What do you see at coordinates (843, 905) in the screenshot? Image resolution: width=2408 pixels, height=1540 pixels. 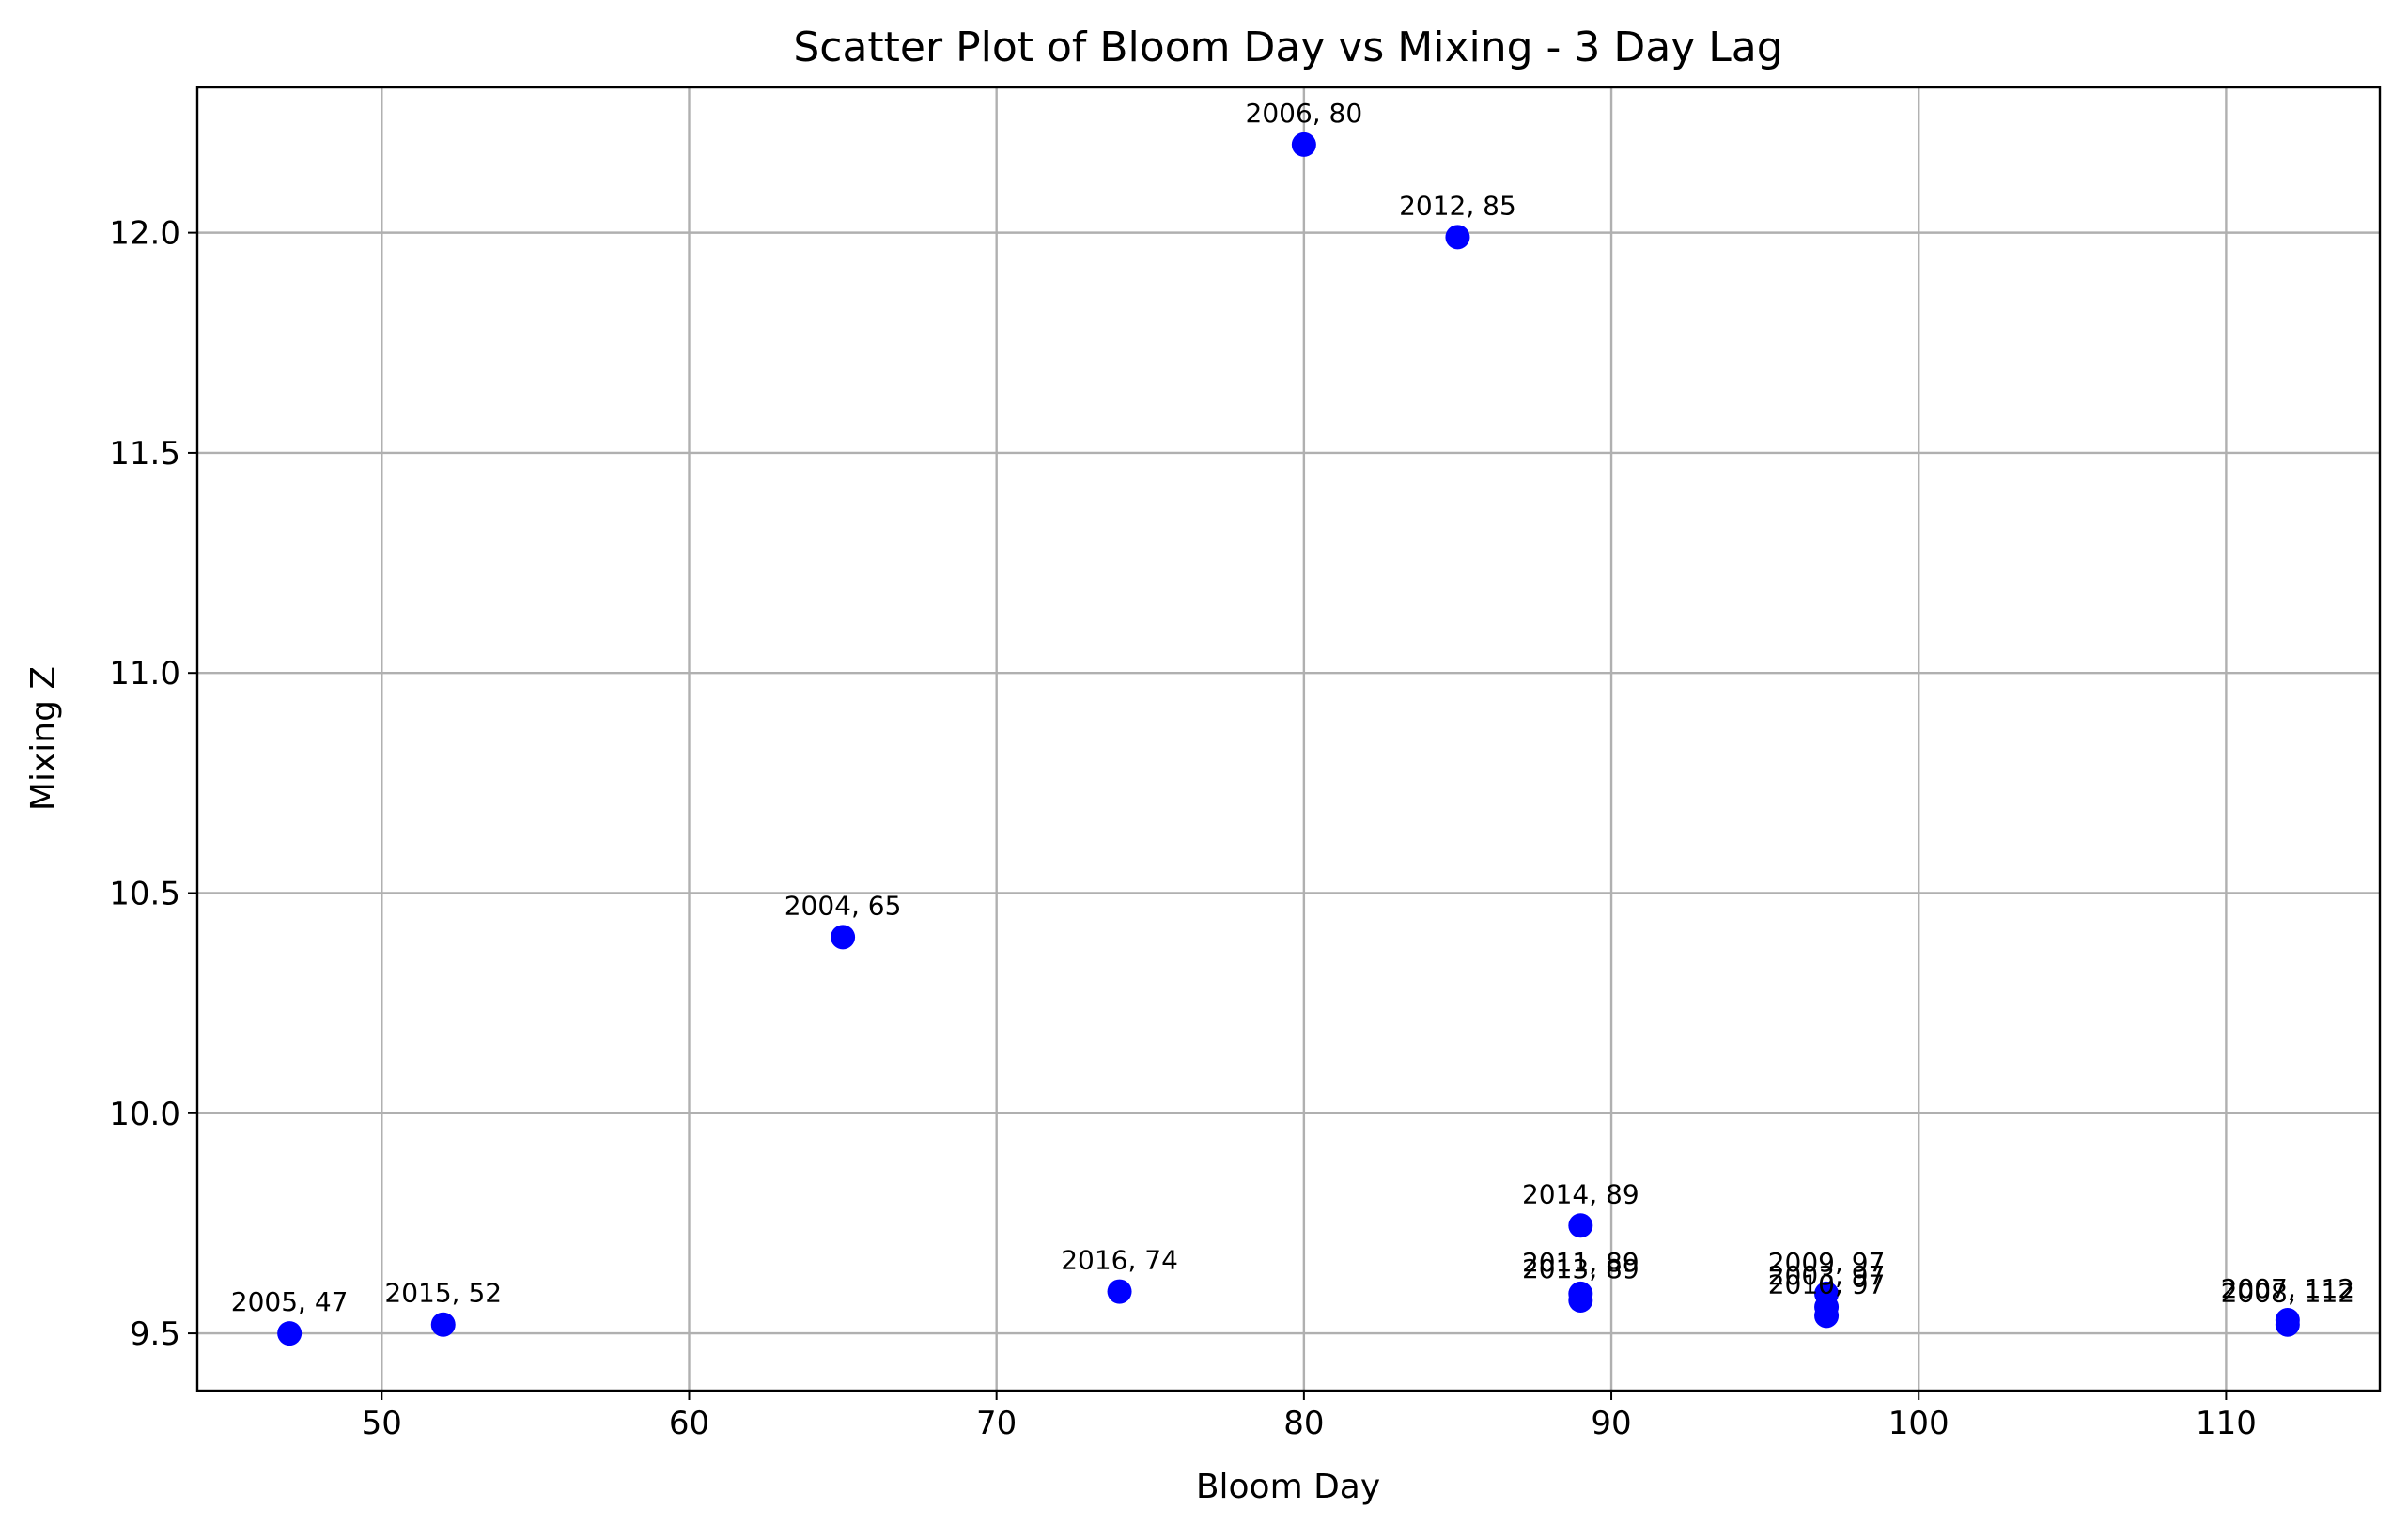 I see `point-label: 2004, 65` at bounding box center [843, 905].